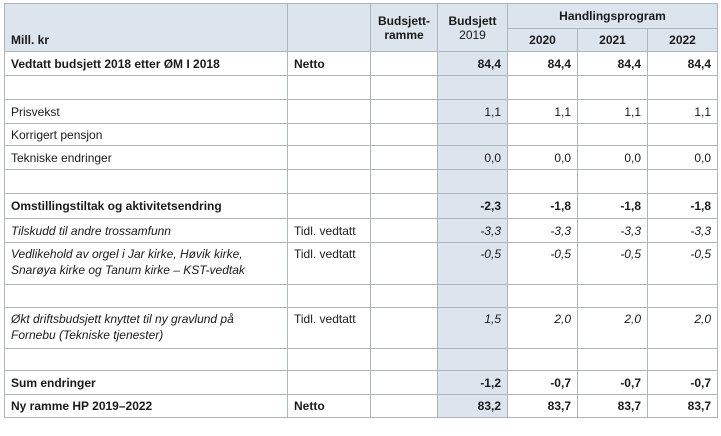 This screenshot has width=721, height=436. I want to click on row-value-2019: 0,0, so click(472, 157).